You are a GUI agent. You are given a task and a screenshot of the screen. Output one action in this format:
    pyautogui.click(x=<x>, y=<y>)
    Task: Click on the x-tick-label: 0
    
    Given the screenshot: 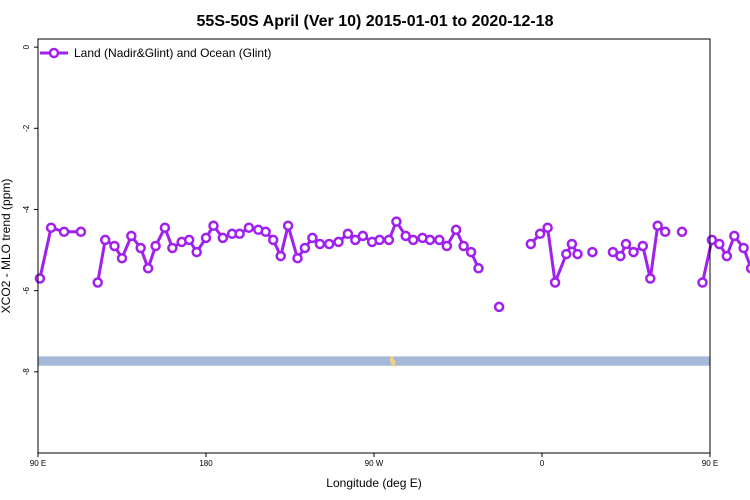 What is the action you would take?
    pyautogui.click(x=542, y=463)
    